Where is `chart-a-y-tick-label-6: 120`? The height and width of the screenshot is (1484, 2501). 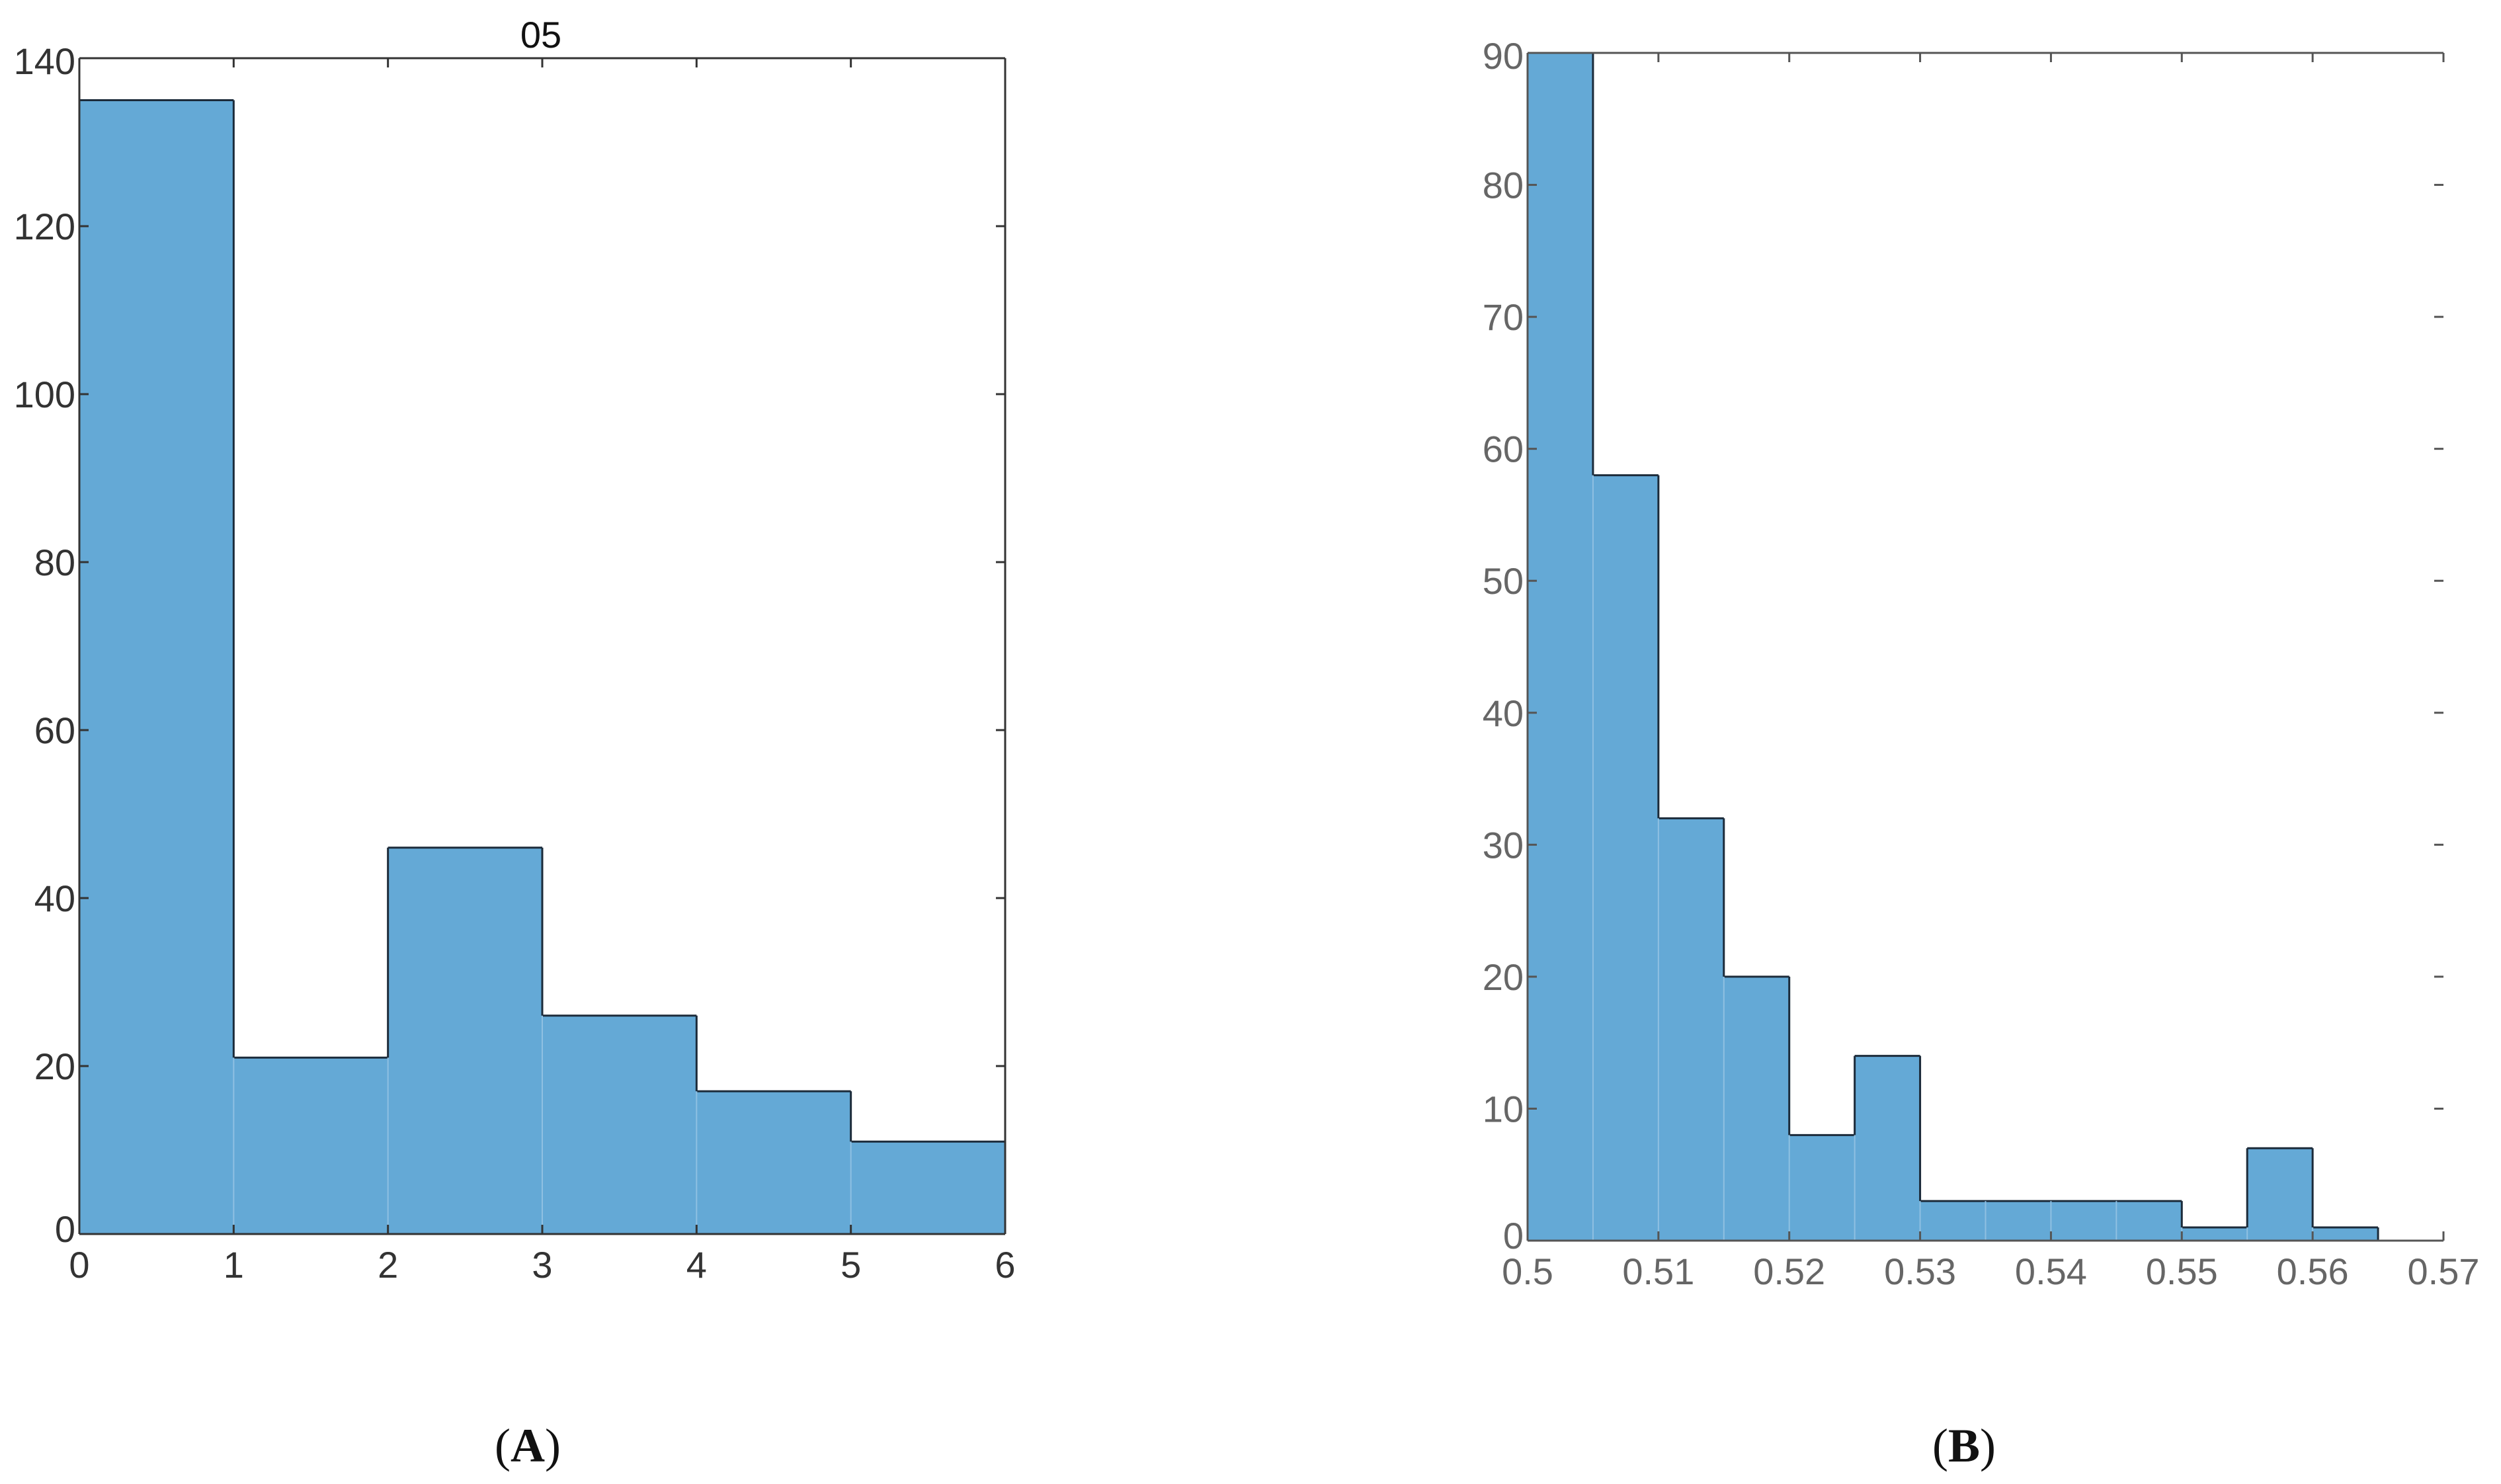
chart-a-y-tick-label-6: 120 is located at coordinates (44, 226).